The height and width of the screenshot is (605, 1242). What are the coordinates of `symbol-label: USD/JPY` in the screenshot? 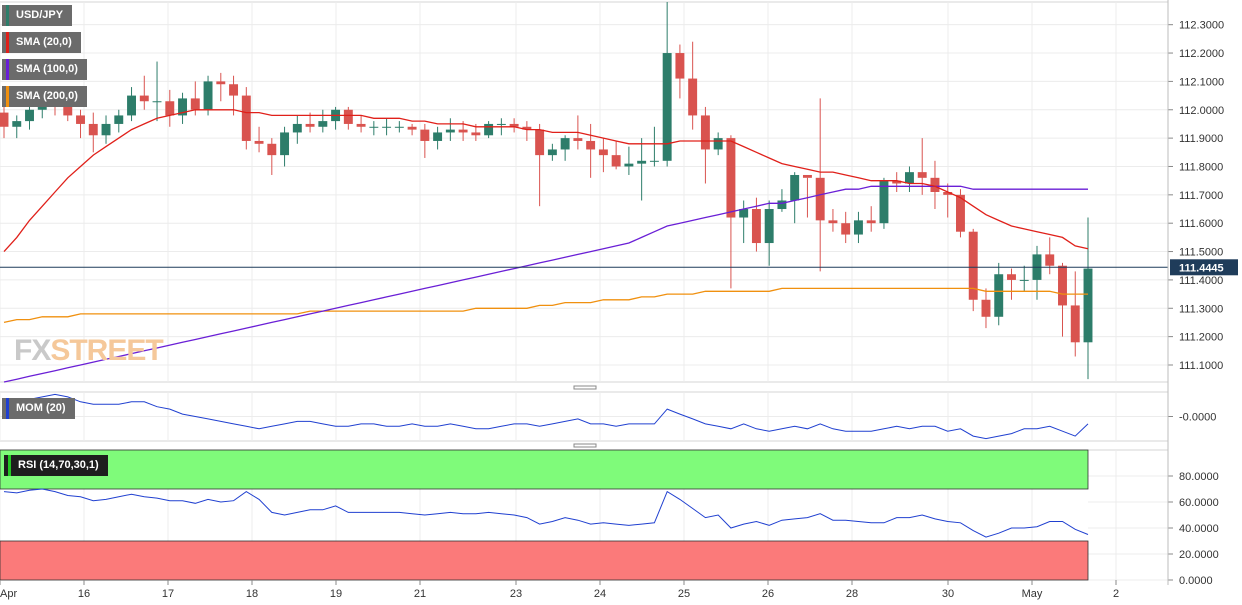 It's located at (40, 15).